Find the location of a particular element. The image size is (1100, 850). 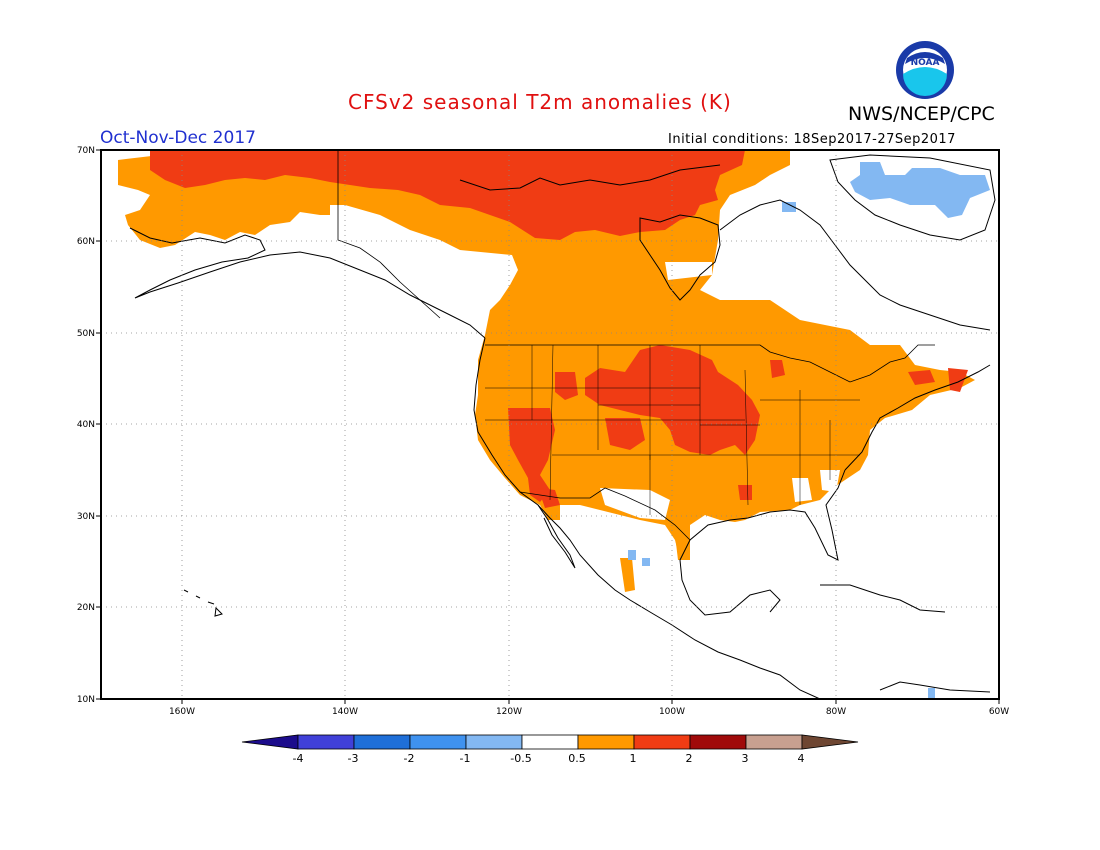

lat-label: 40N is located at coordinates (86, 425).